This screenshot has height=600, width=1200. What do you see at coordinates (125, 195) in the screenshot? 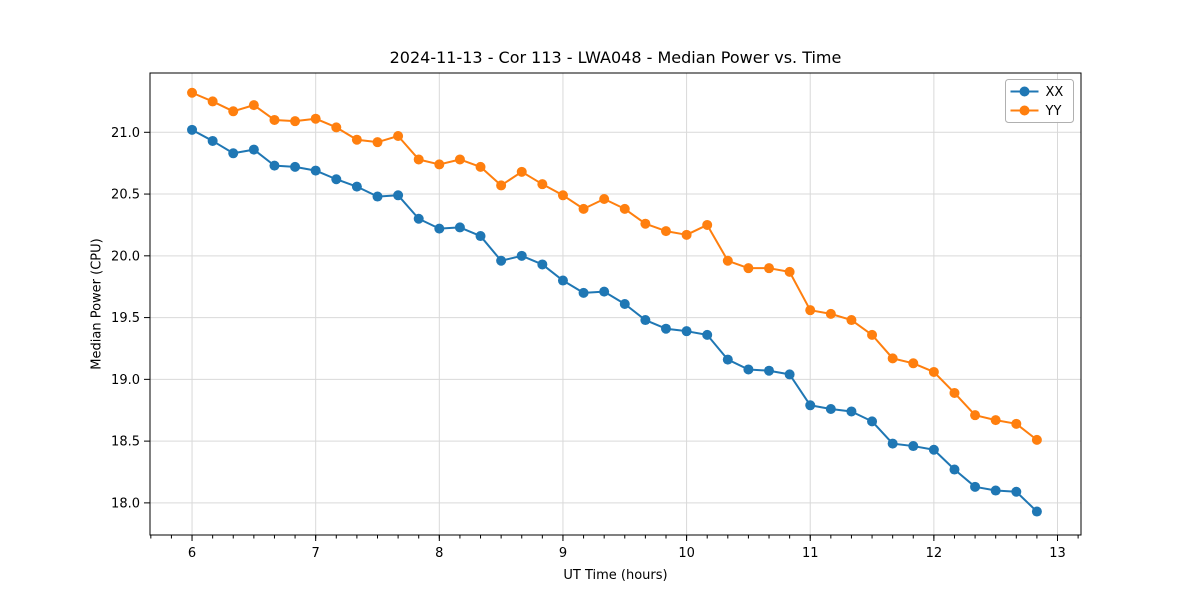
I see `y-tick-label: 20.5` at bounding box center [125, 195].